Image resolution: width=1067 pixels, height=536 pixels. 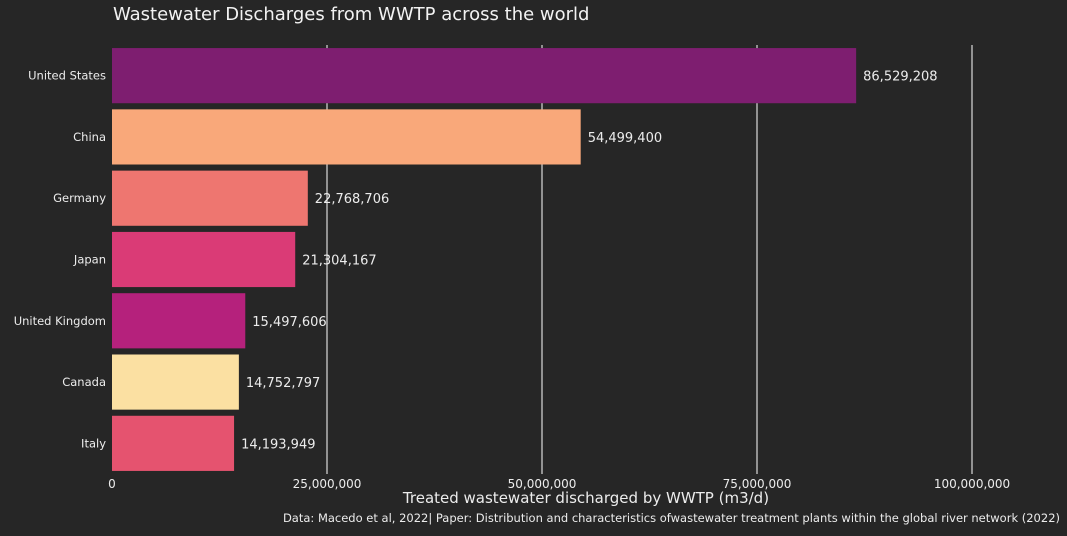 I want to click on category-label-6: Italy, so click(x=93, y=443).